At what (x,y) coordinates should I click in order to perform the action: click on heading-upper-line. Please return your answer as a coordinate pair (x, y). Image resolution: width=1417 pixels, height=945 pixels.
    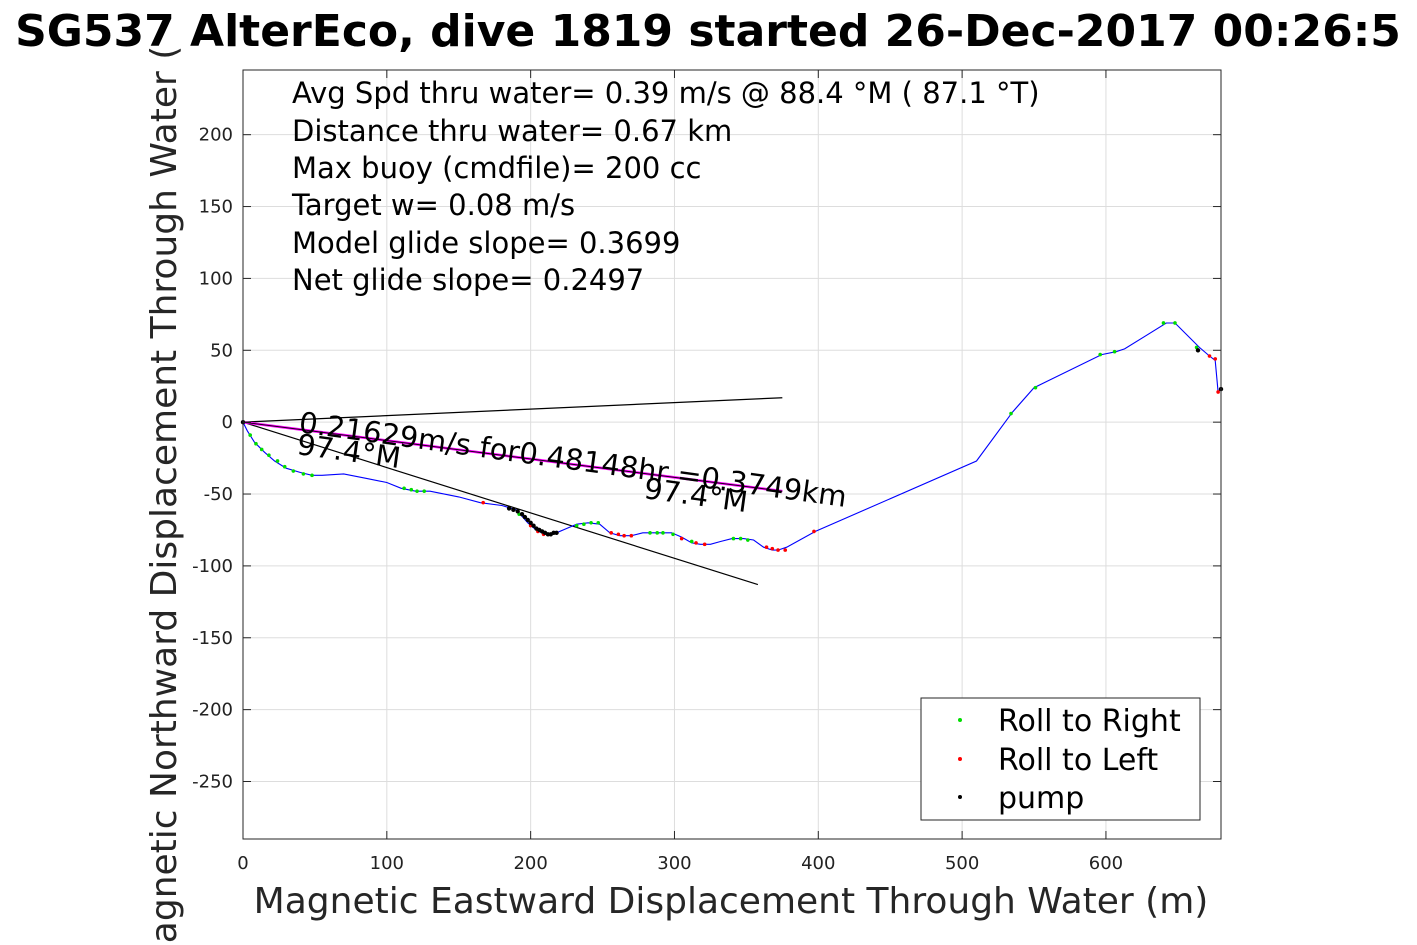
    Looking at the image, I should click on (512, 410).